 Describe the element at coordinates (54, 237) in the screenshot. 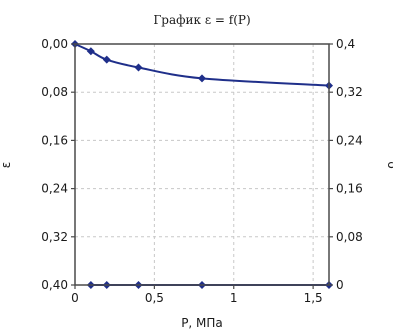

I see `y-left-tick-label: 0,32` at that location.